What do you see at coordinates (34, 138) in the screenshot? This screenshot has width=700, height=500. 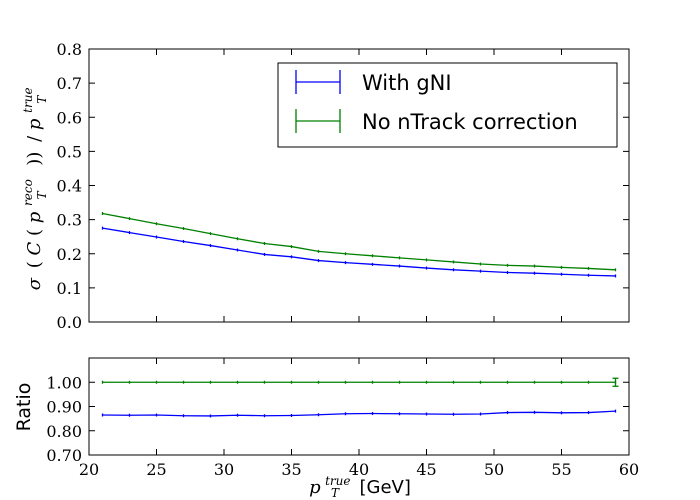 I see `ylabel-slash: /` at bounding box center [34, 138].